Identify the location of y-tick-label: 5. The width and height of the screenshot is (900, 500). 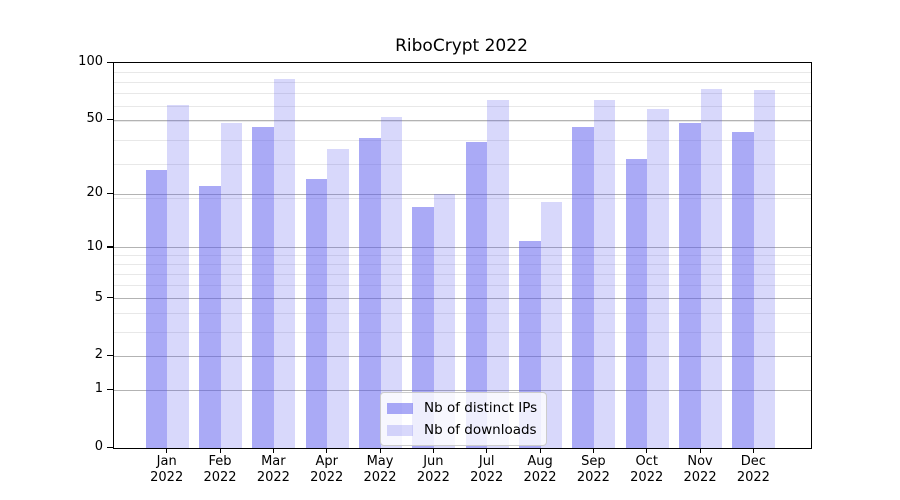
(98, 297).